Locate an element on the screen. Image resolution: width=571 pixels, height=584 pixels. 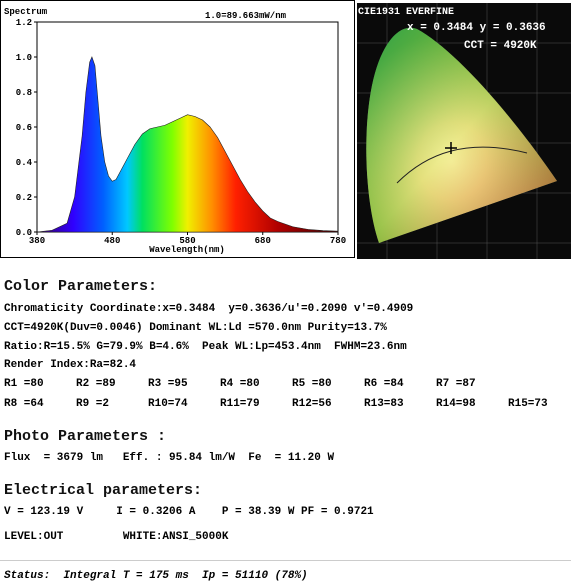
render-index: R8 =64 is located at coordinates (24, 404).